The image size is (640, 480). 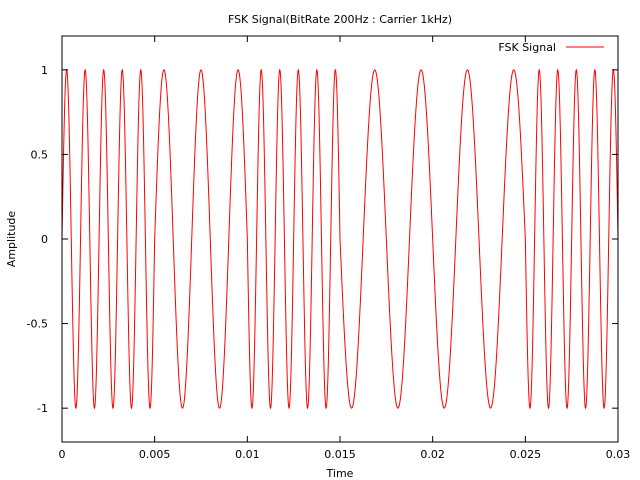 I want to click on x-tick-label: 0.015, so click(x=340, y=454).